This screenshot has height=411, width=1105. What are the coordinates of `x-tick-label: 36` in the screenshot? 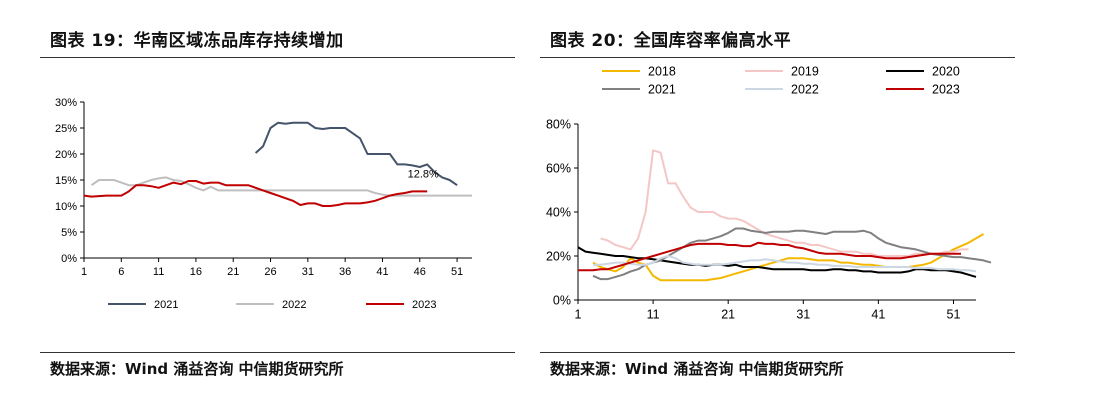 It's located at (345, 272).